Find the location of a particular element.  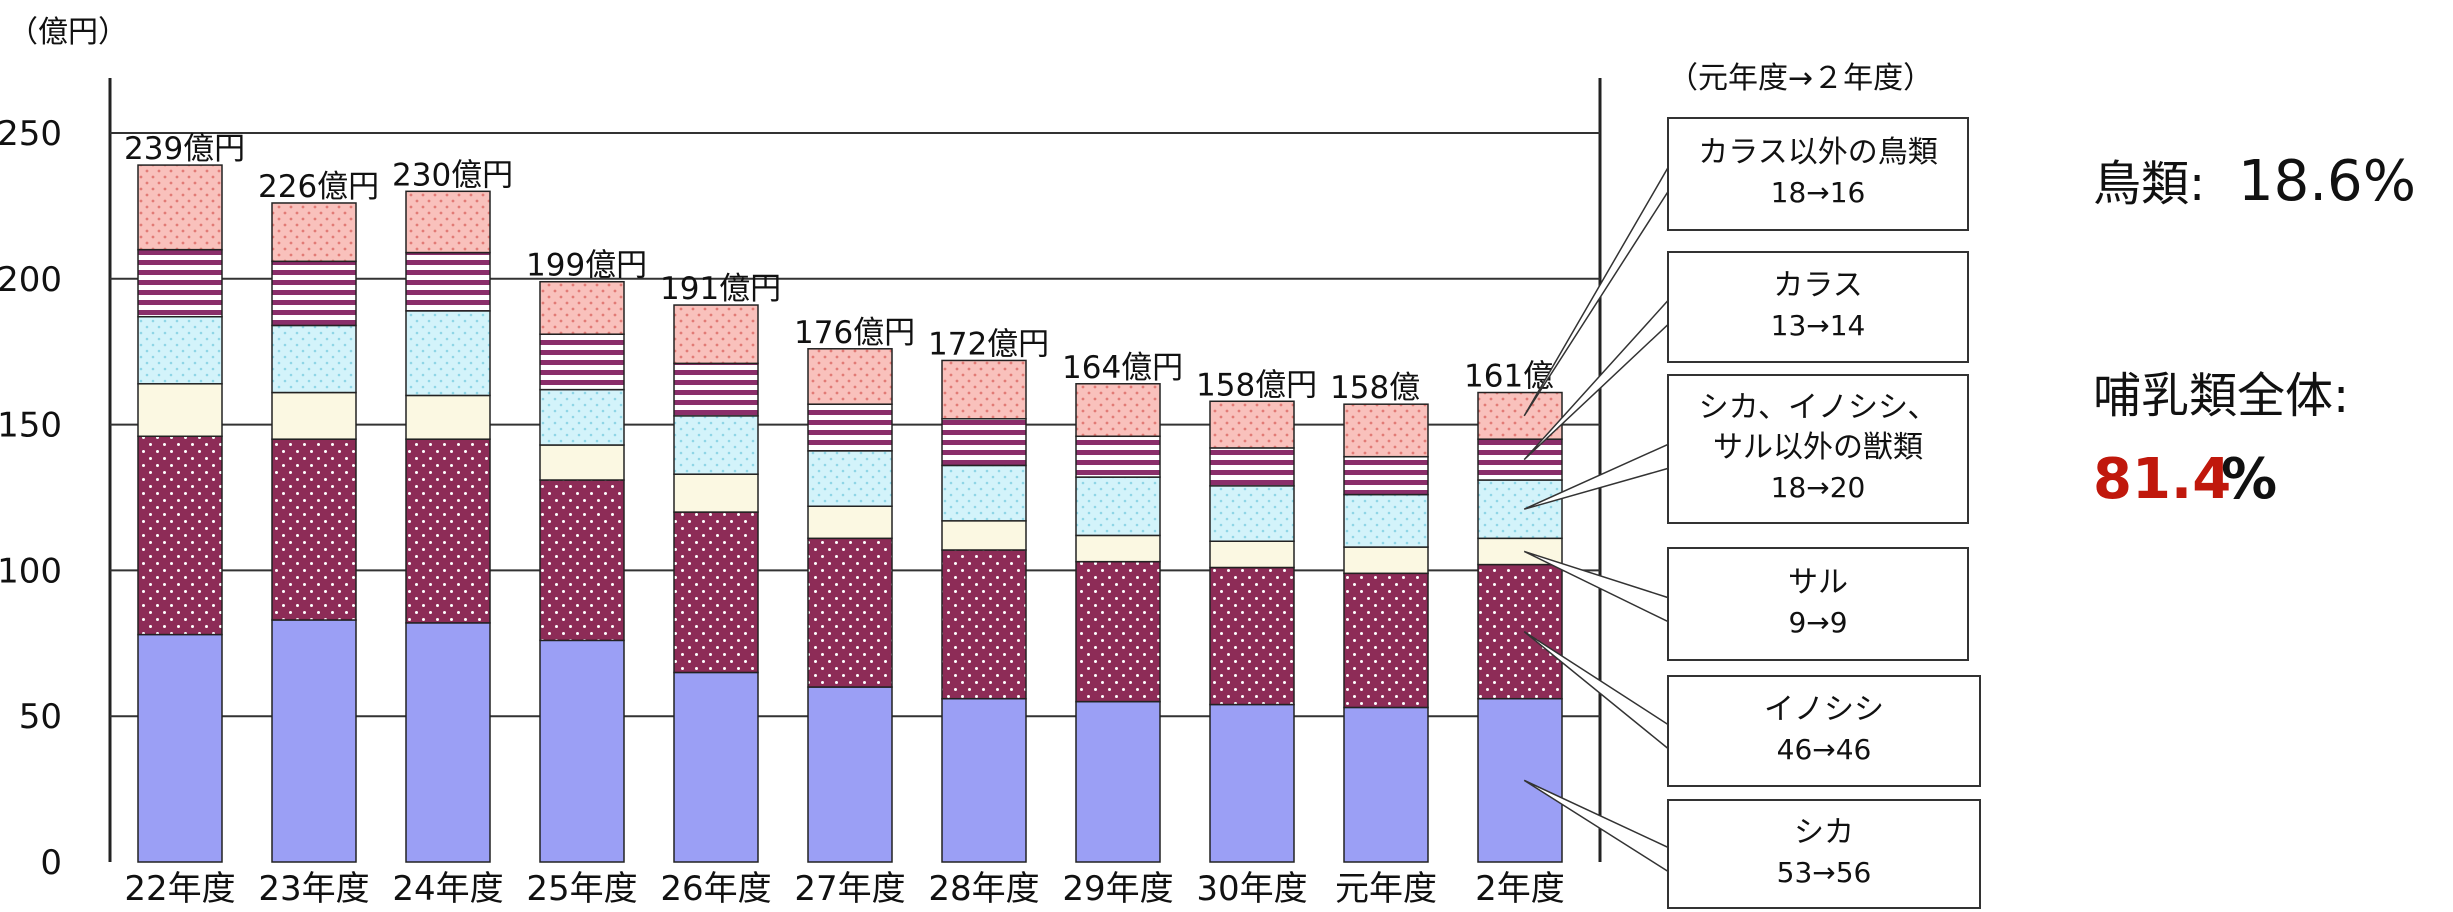

callout-name: カラス is located at coordinates (1817, 285).